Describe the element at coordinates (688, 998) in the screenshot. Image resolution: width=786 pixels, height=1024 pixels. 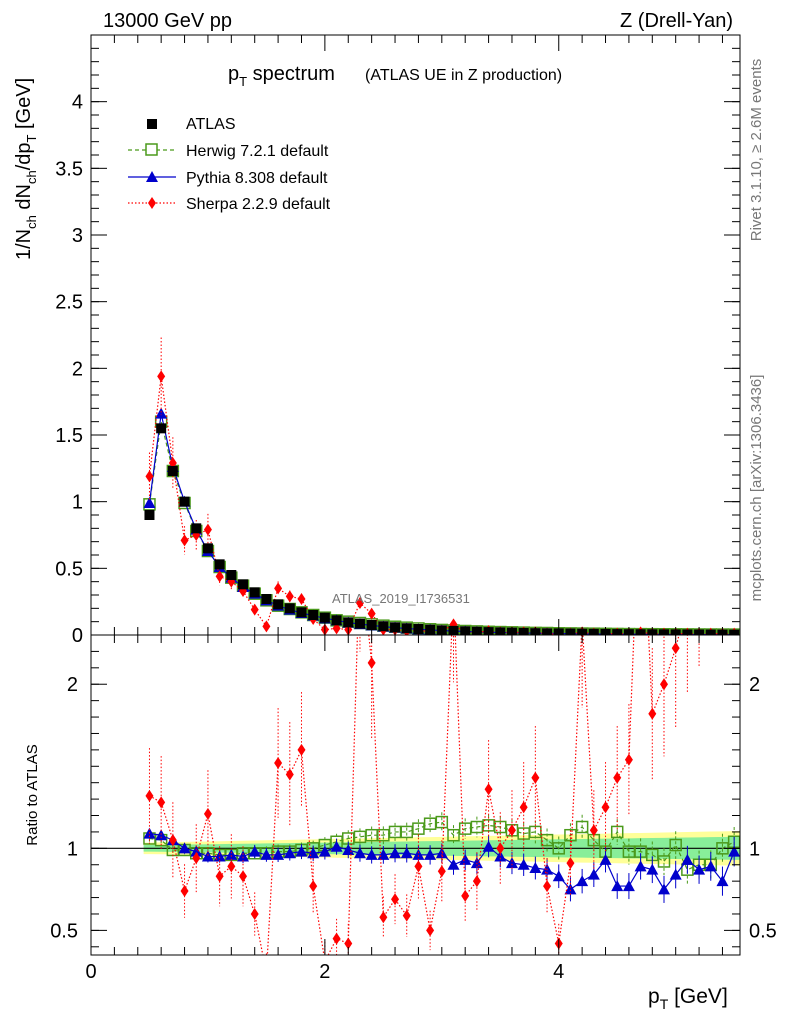
I see `x-axis-label: pT [GeV]` at that location.